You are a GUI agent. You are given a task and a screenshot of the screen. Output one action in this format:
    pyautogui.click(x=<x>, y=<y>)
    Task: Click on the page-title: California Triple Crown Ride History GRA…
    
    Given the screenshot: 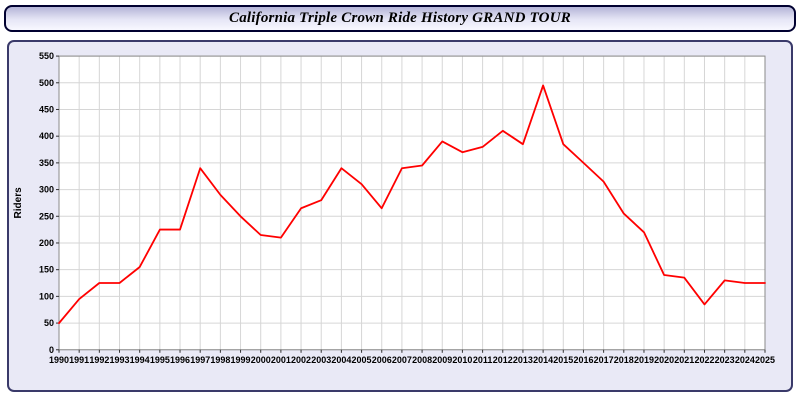 What is the action you would take?
    pyautogui.click(x=400, y=18)
    